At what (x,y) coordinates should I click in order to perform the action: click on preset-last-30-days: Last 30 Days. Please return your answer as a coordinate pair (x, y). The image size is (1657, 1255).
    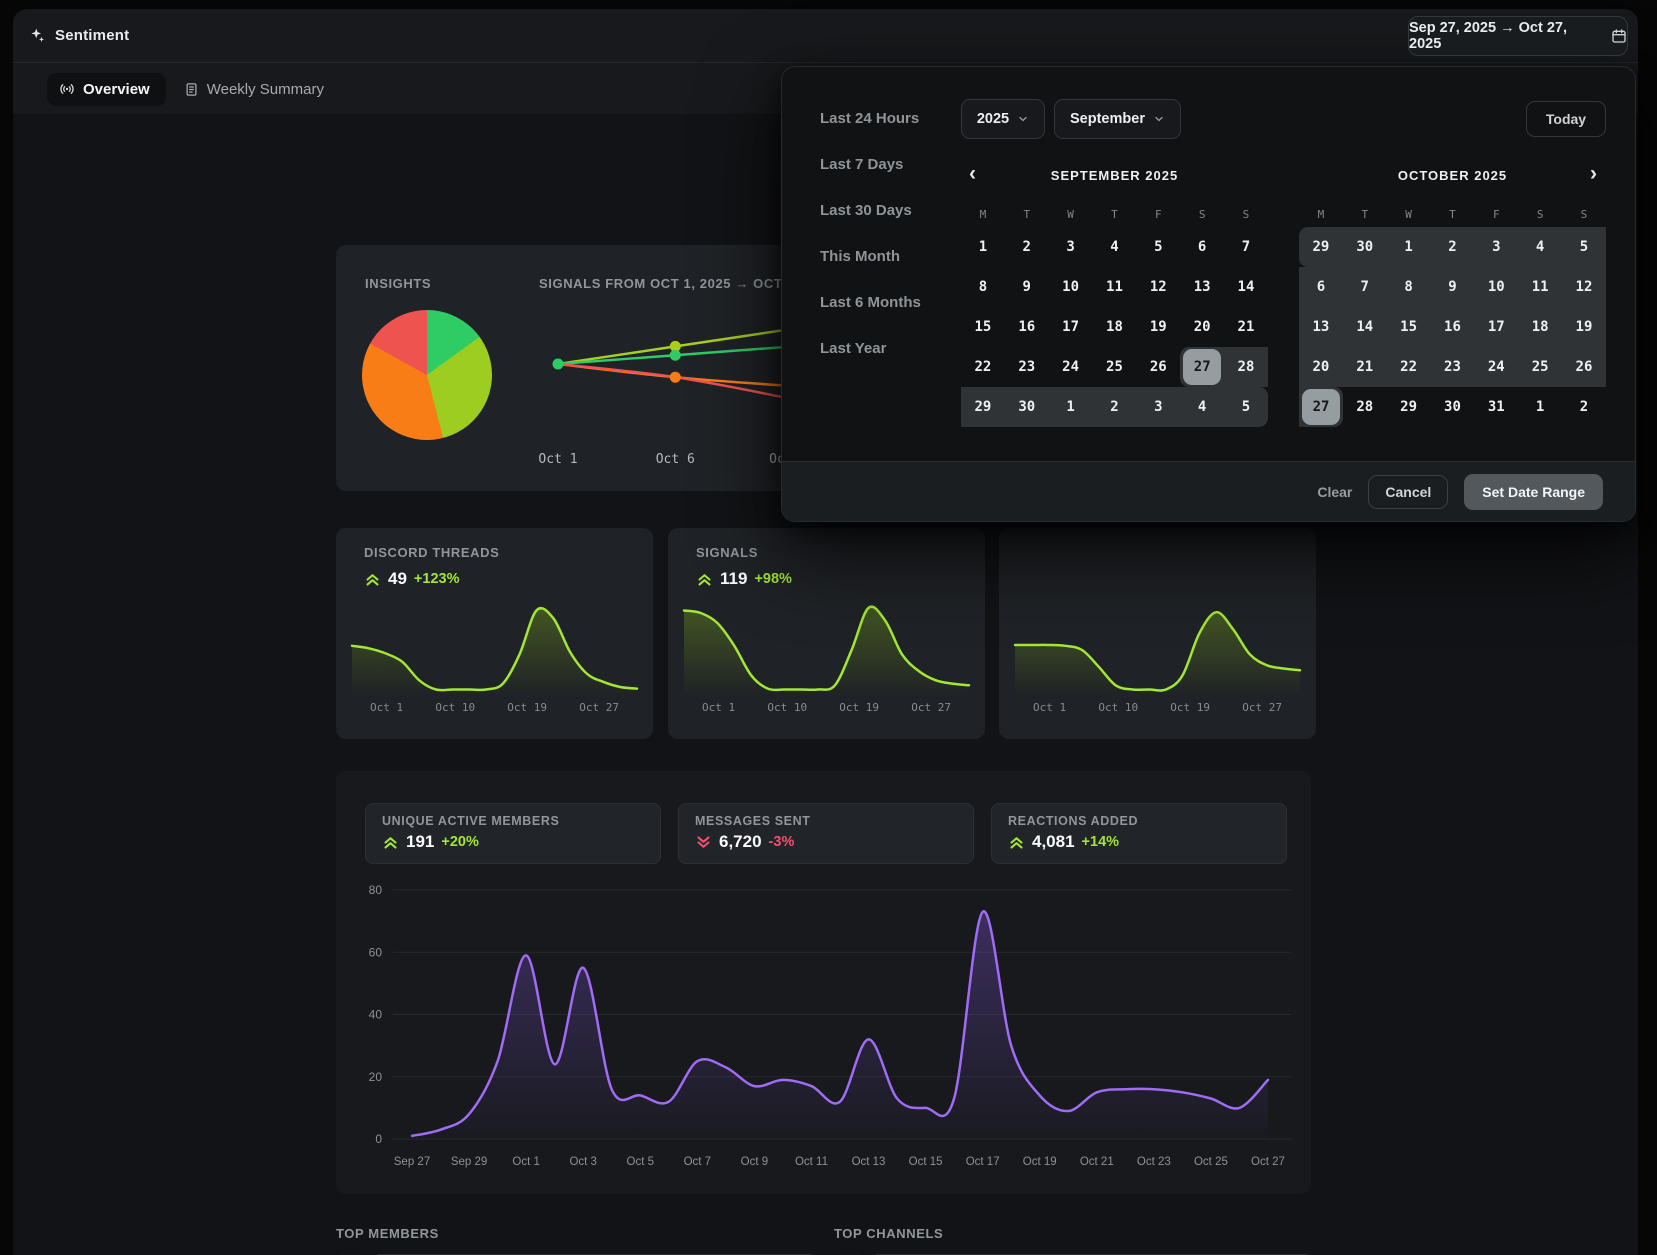
    Looking at the image, I should click on (866, 210).